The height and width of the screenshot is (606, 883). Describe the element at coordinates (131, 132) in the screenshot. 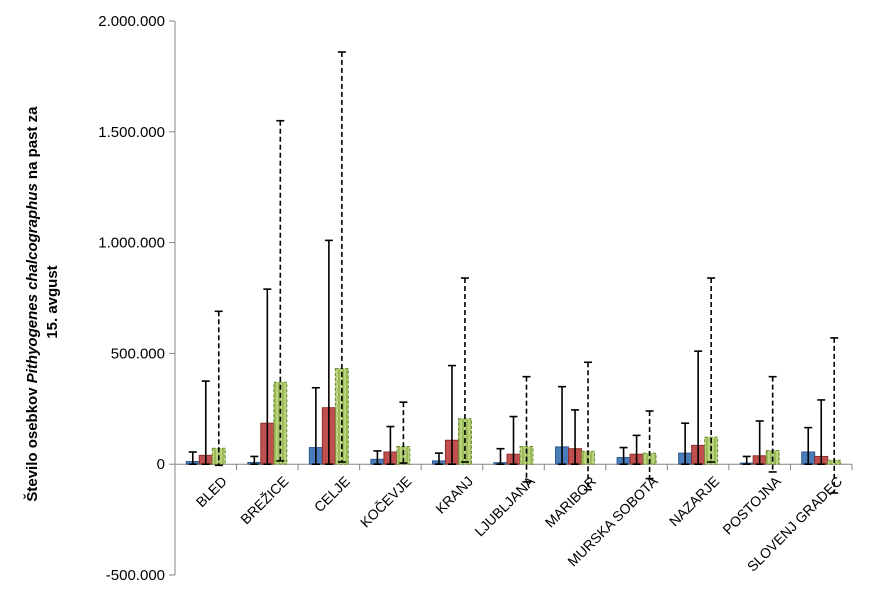

I see `y-tick-label: 1.500.000` at that location.